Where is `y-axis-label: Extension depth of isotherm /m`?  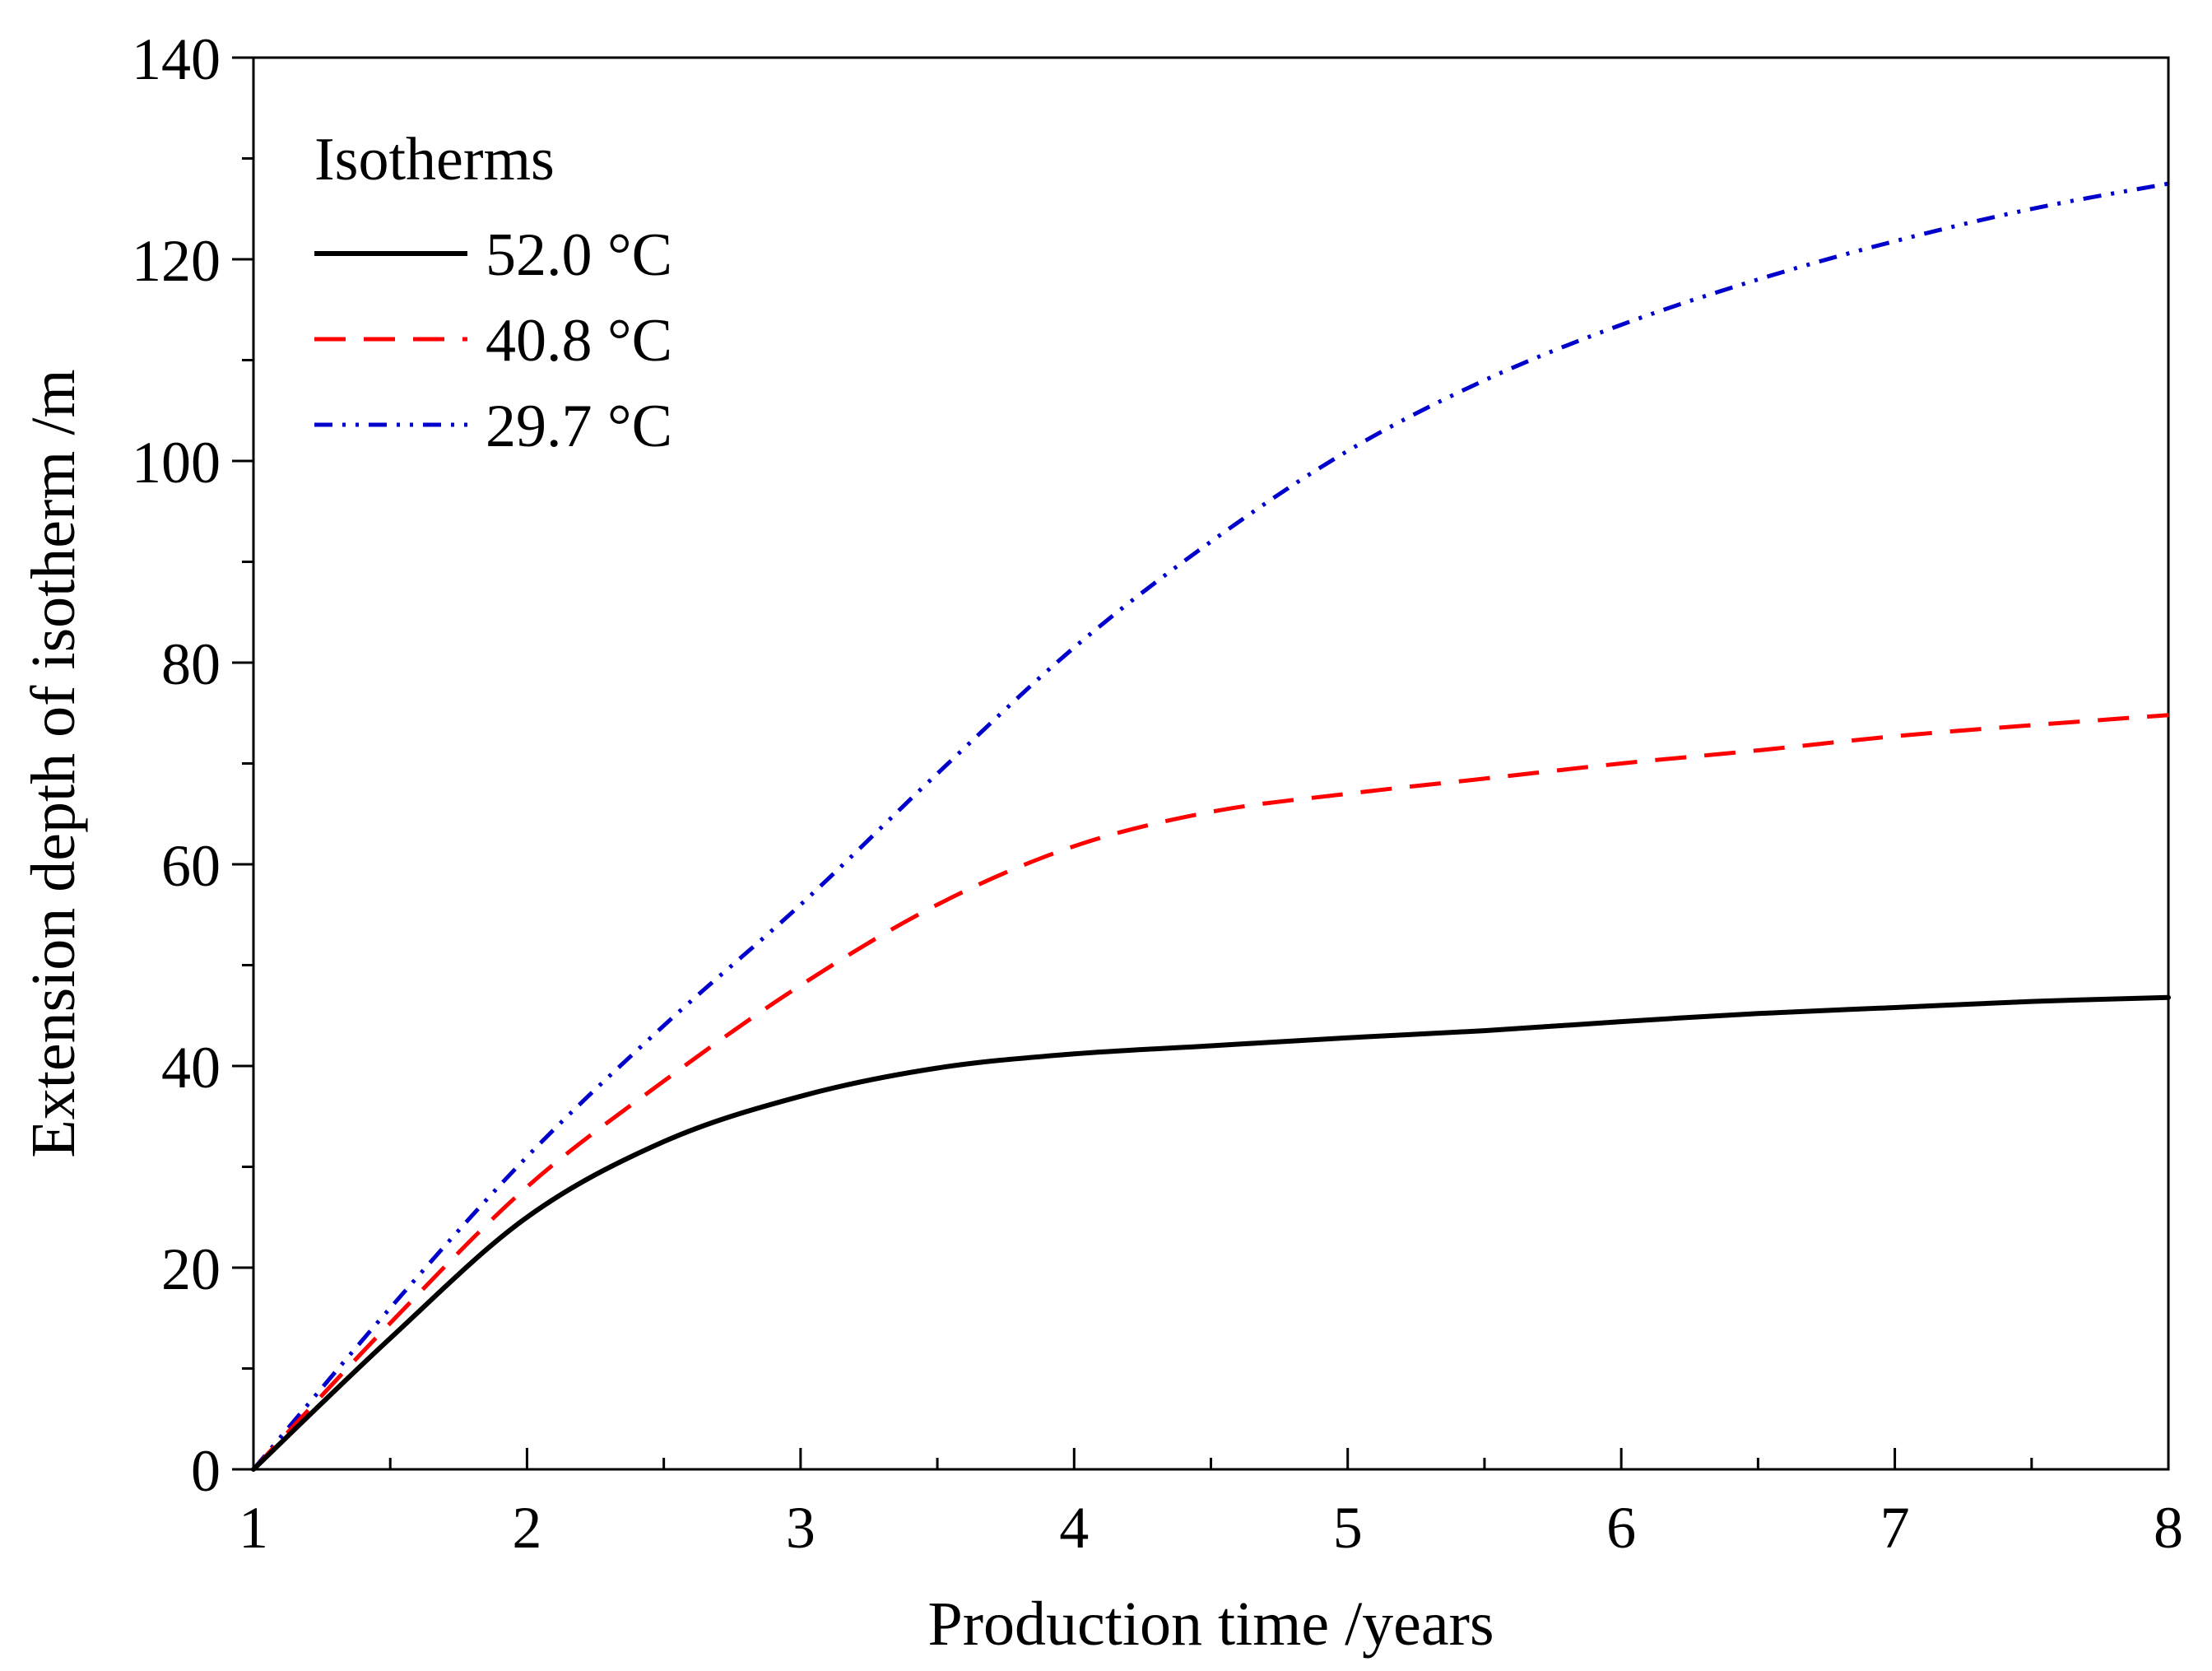 y-axis-label: Extension depth of isotherm /m is located at coordinates (53, 763).